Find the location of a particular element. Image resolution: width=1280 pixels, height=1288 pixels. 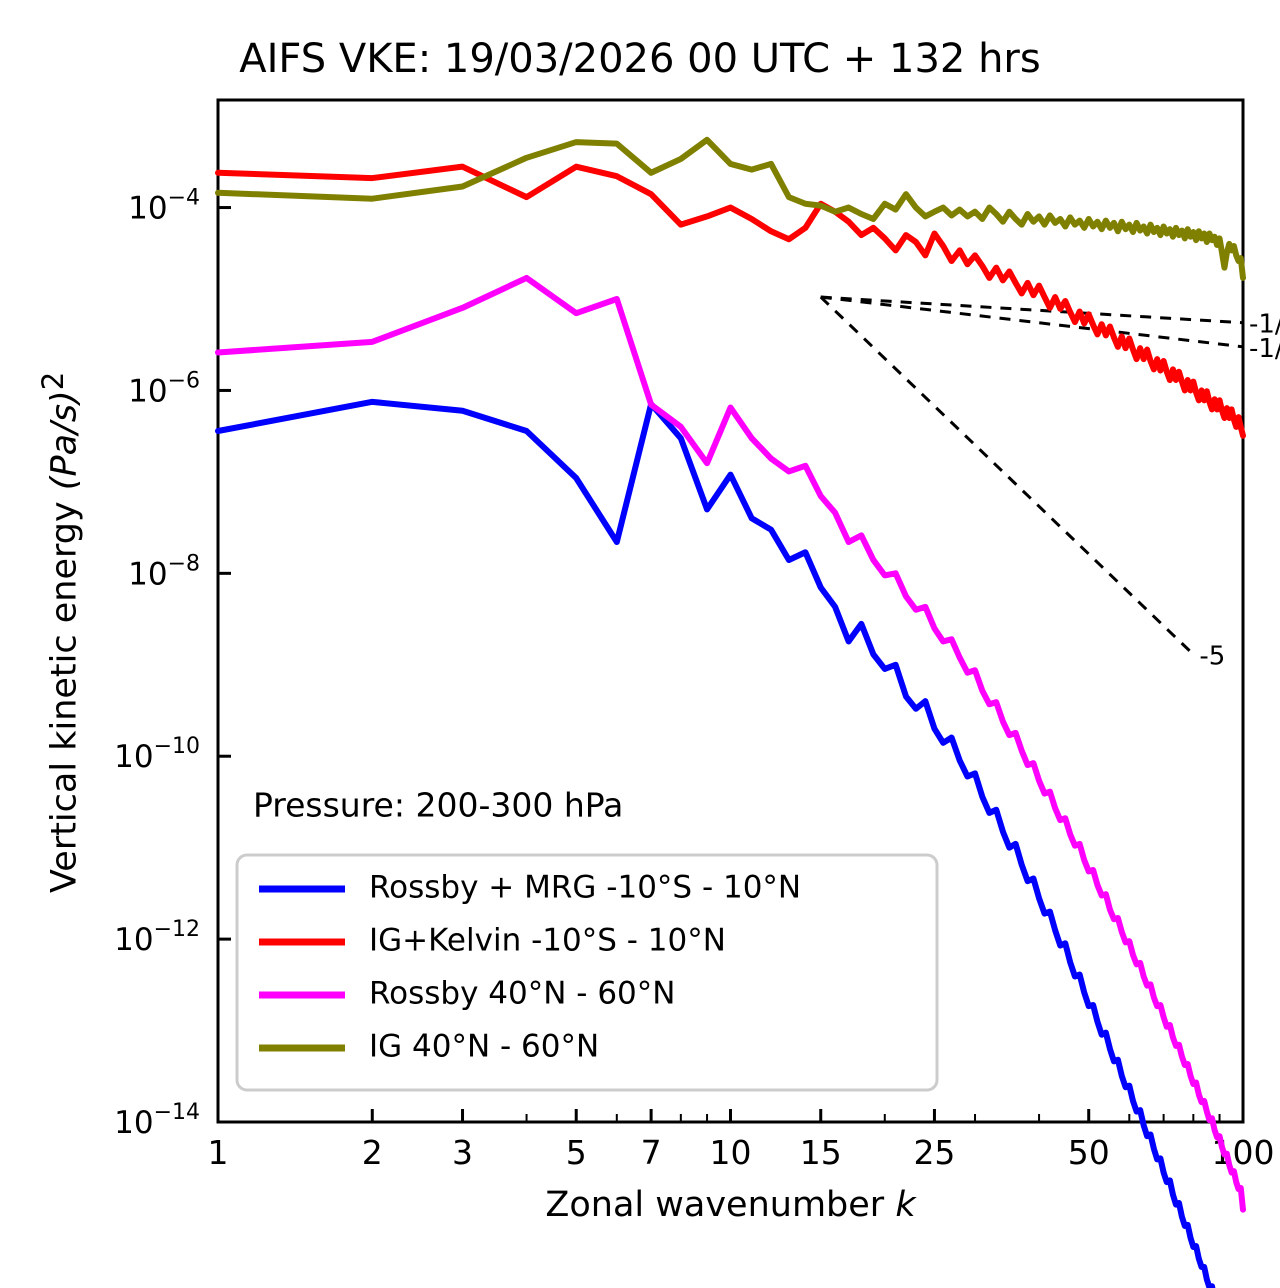

x-axis-label-text: Zonal wavenumber k is located at coordinates (730, 1205).